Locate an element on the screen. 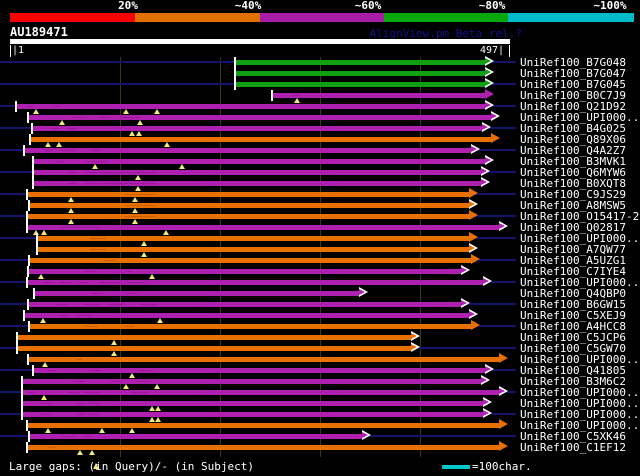 The image size is (640, 476). hit-label: UniRef100_C7IYE4 is located at coordinates (573, 271).